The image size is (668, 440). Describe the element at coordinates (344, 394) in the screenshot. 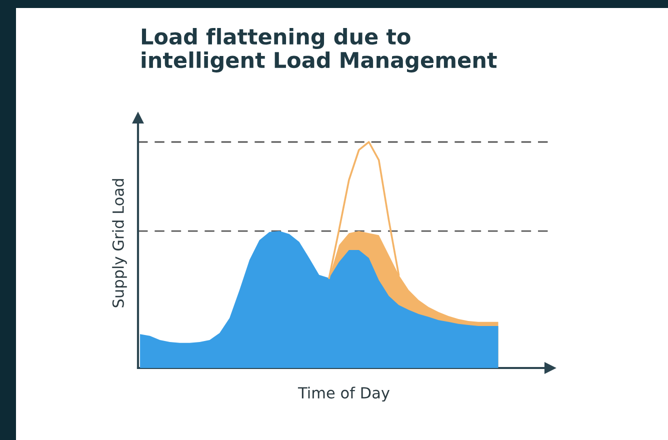

I see `x-axis-title: Time of Day` at that location.